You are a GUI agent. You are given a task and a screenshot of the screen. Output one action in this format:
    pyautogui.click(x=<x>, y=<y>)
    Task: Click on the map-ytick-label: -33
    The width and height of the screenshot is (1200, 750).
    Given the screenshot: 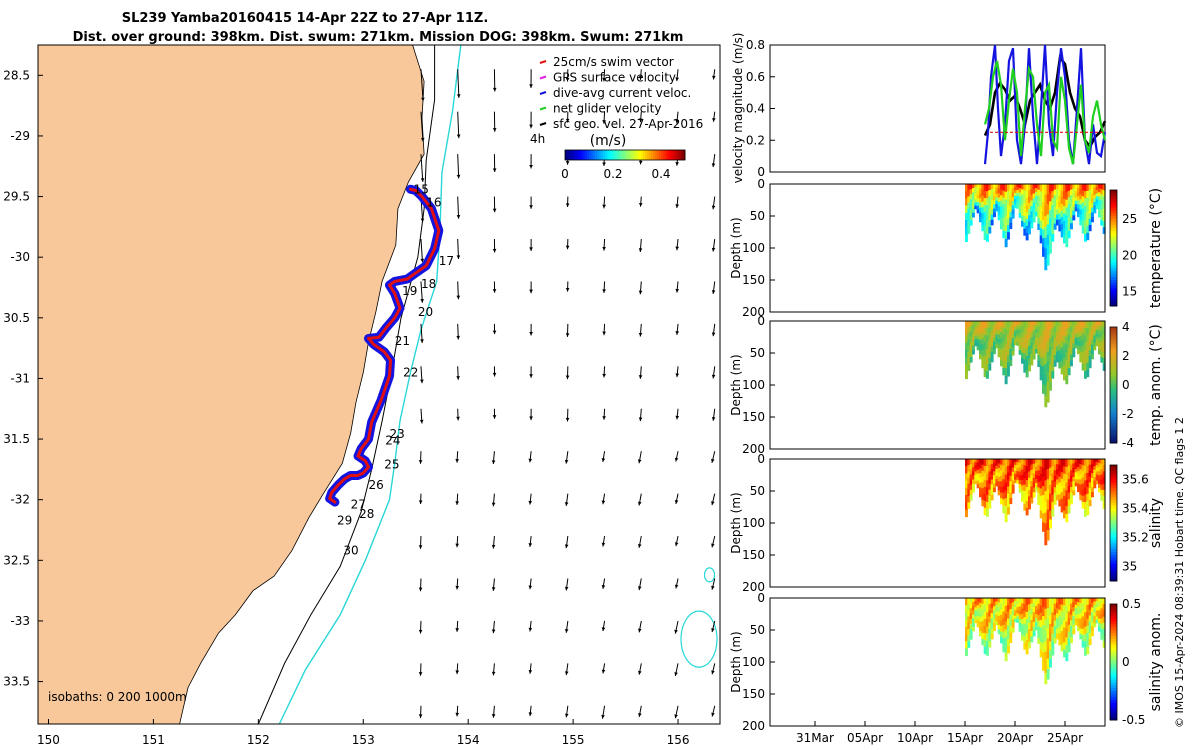 What is the action you would take?
    pyautogui.click(x=20, y=621)
    